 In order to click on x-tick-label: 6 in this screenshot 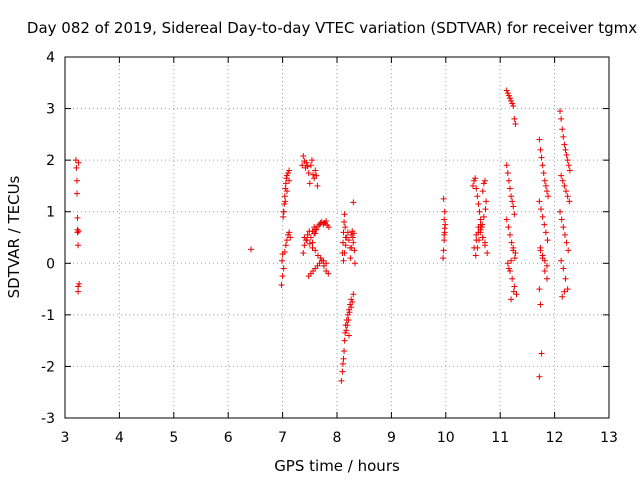, I will do `click(228, 438)`.